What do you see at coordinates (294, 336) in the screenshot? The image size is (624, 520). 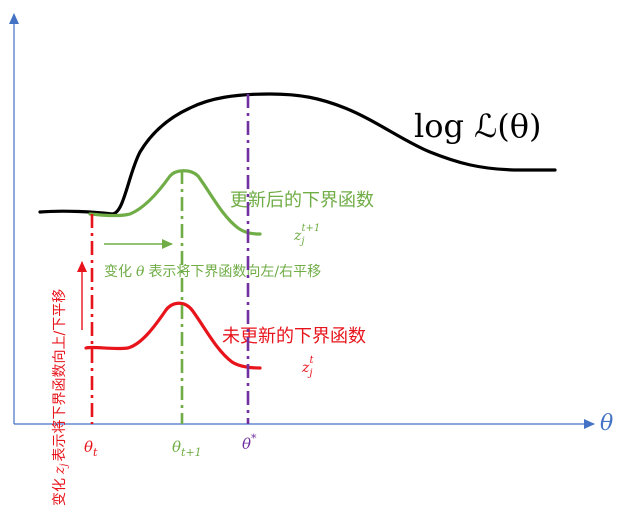 I see `old-lower-bound-label: 未更新的下界函数` at bounding box center [294, 336].